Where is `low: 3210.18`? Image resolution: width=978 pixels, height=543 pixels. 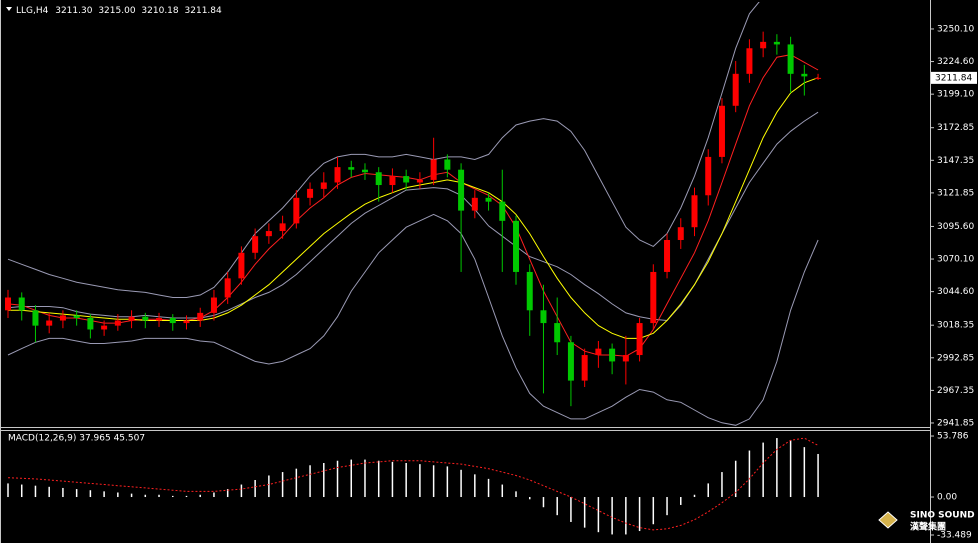 low: 3210.18 is located at coordinates (159, 11).